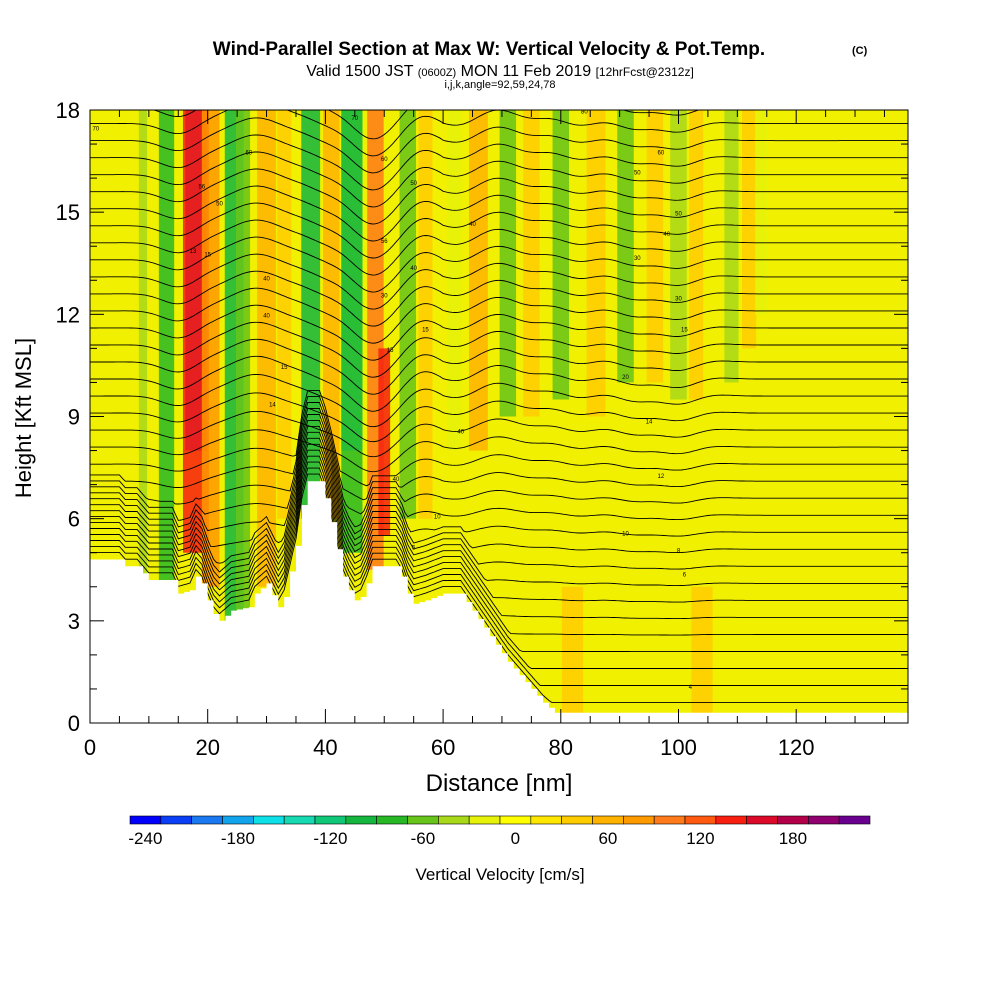 Image resolution: width=1000 pixels, height=1000 pixels. I want to click on contour-label: 56, so click(384, 242).